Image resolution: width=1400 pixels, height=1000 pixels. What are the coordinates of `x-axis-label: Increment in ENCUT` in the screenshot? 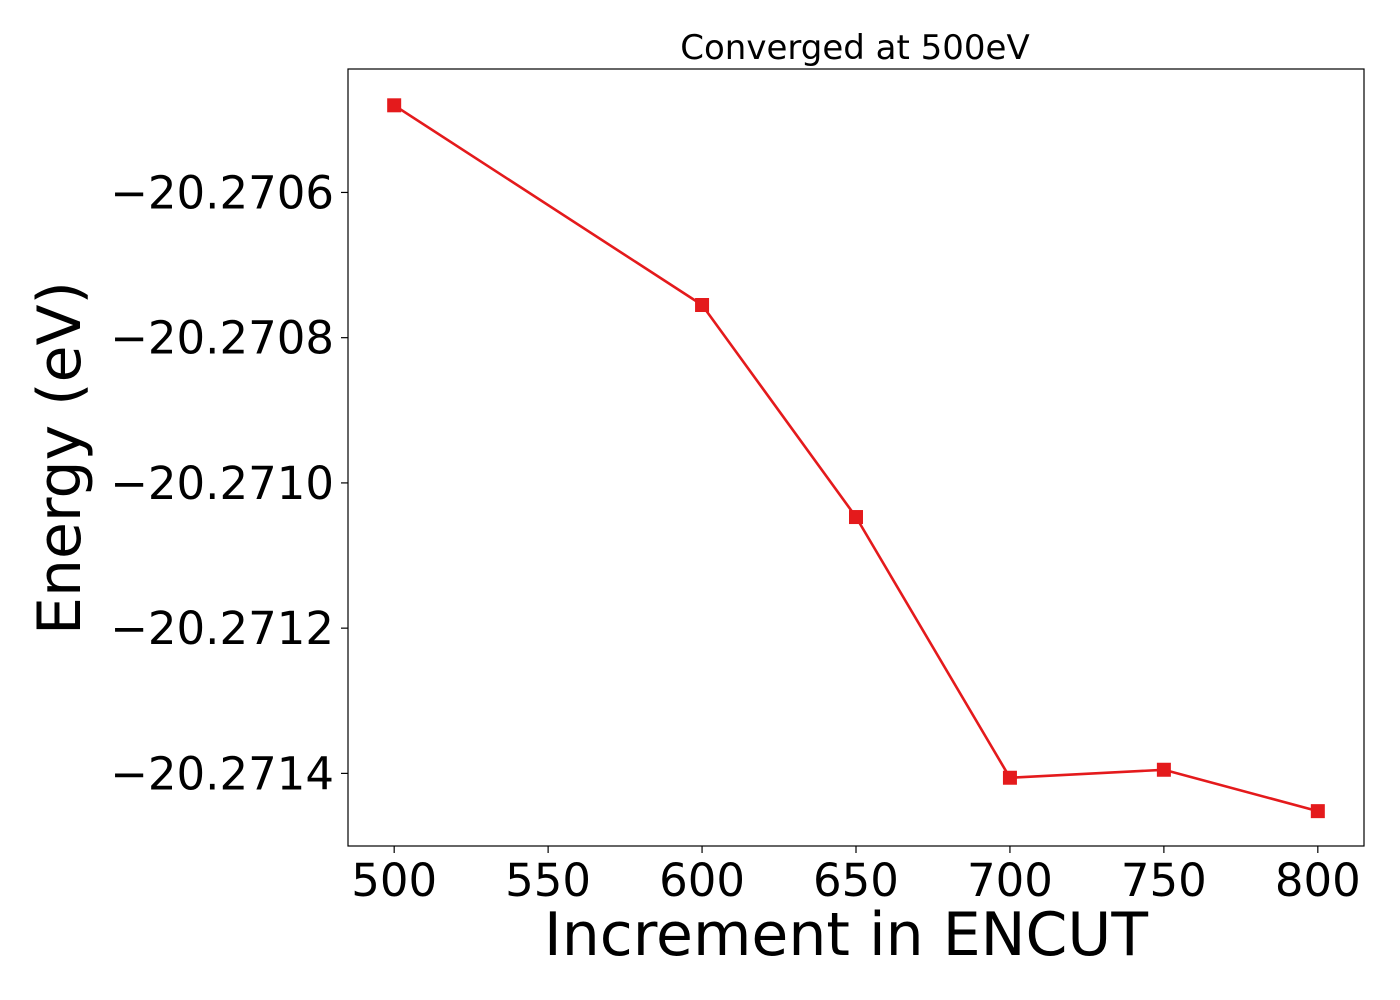 It's located at (846, 935).